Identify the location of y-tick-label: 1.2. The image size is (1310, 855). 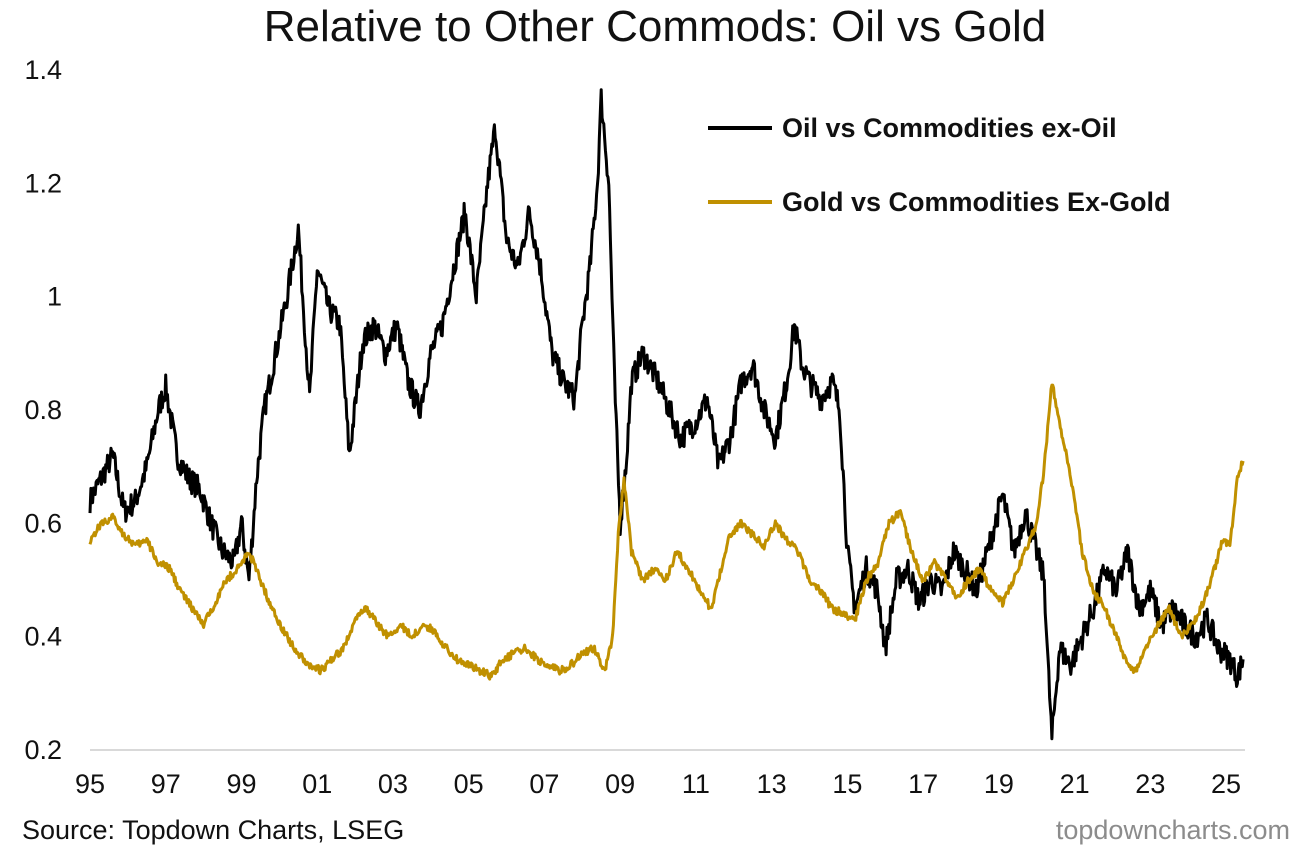
(43, 183).